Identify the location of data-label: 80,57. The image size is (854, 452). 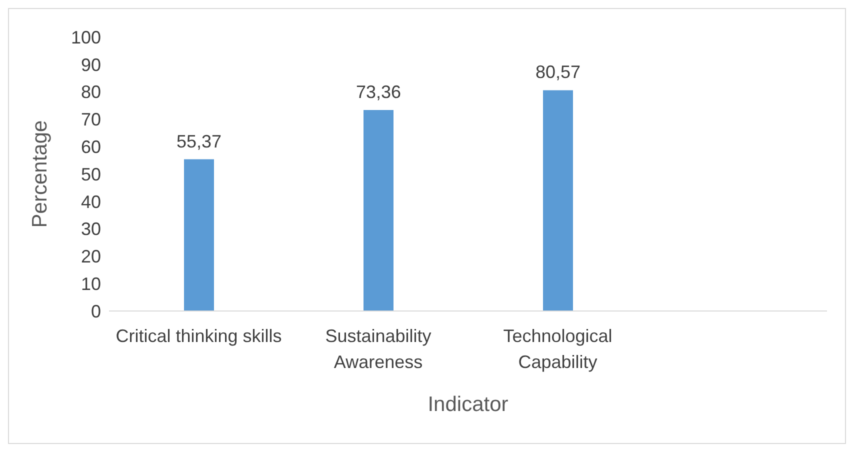
(558, 72).